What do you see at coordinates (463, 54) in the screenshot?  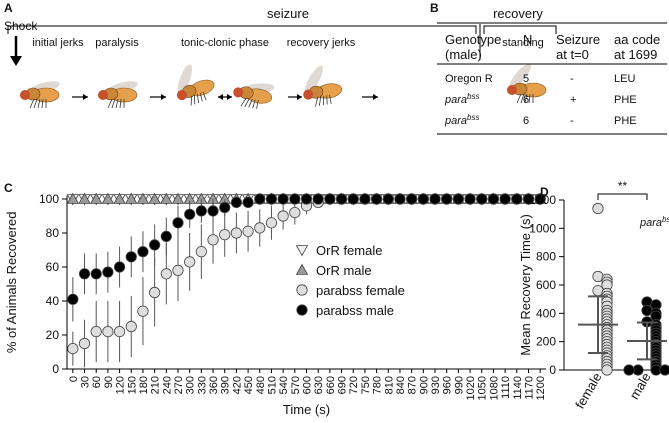 I see `table-header: (male)` at bounding box center [463, 54].